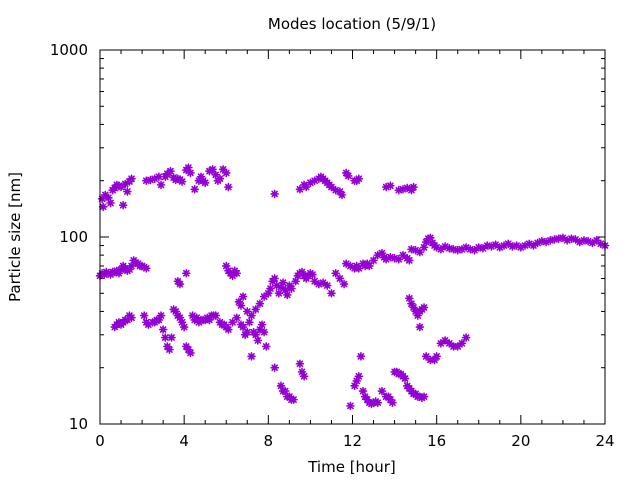 The width and height of the screenshot is (640, 480). What do you see at coordinates (436, 441) in the screenshot?
I see `x-tick-label: 16` at bounding box center [436, 441].